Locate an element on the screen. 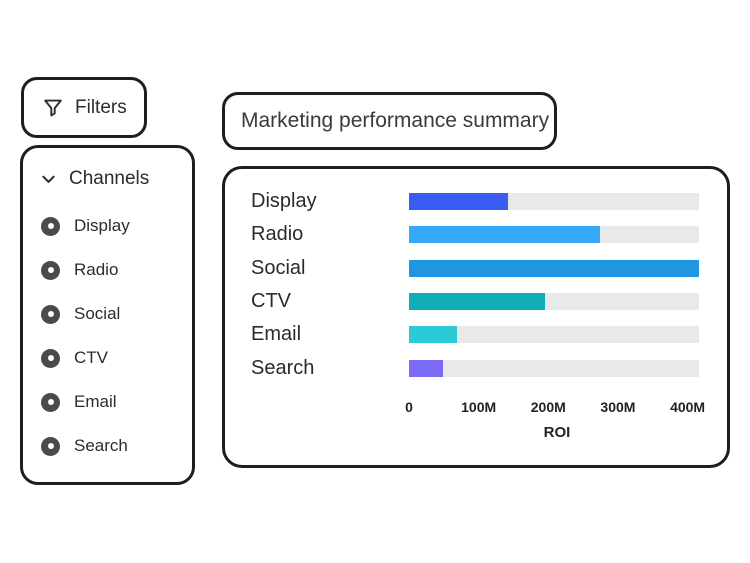 The width and height of the screenshot is (750, 563). category-label: Display is located at coordinates (284, 201).